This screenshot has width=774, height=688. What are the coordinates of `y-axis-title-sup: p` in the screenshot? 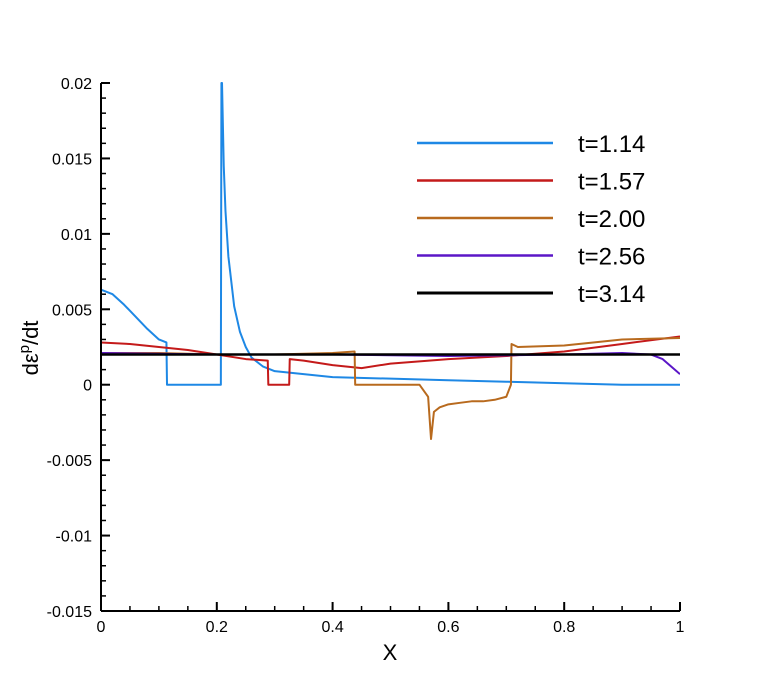 It's located at (24, 349).